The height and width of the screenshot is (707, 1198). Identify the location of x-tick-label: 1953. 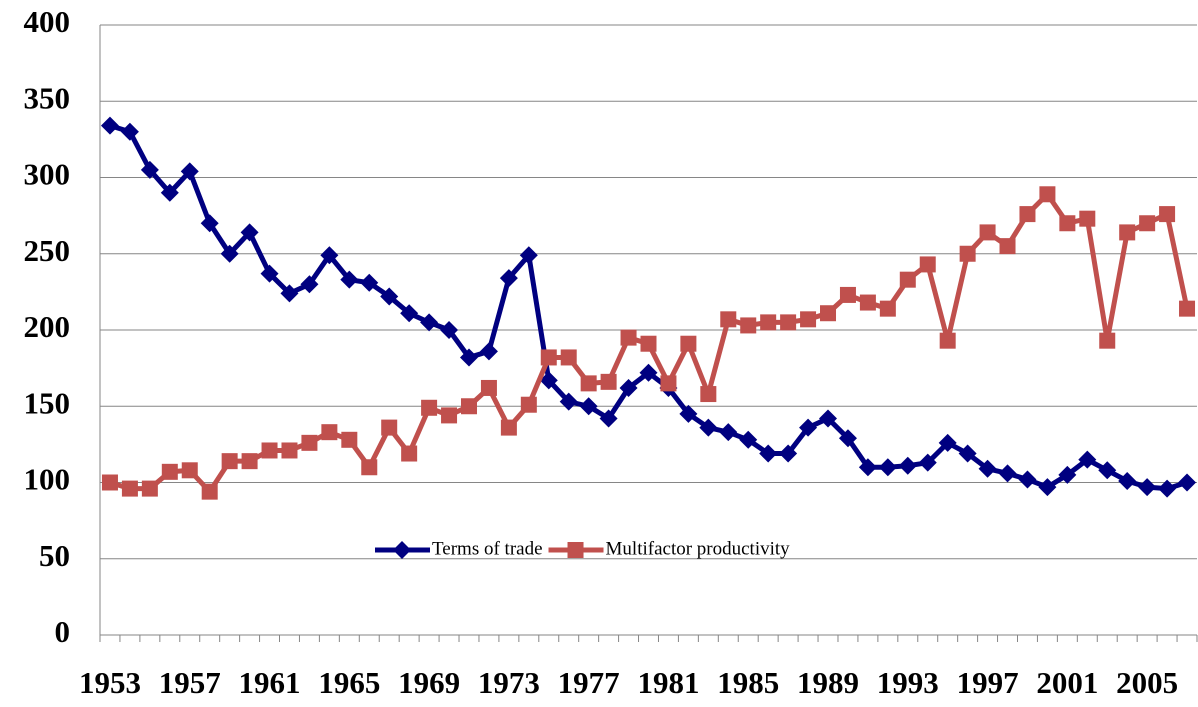
(110, 682).